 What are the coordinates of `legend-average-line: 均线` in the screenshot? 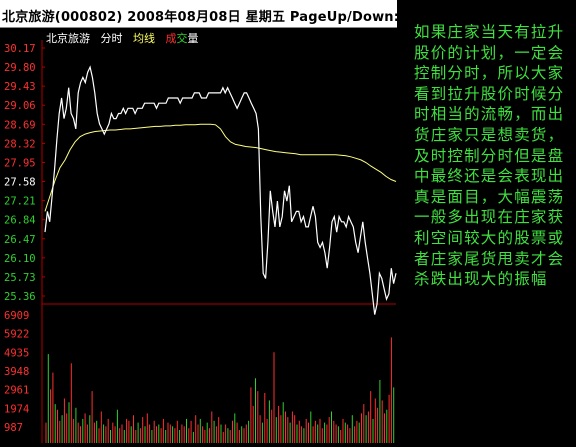 It's located at (144, 38).